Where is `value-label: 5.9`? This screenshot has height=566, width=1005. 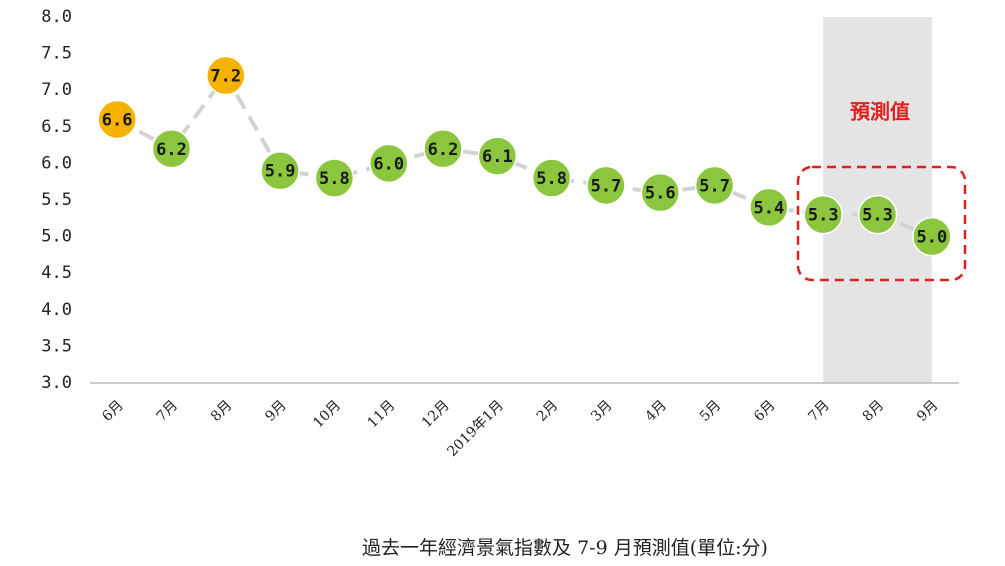
value-label: 5.9 is located at coordinates (280, 172).